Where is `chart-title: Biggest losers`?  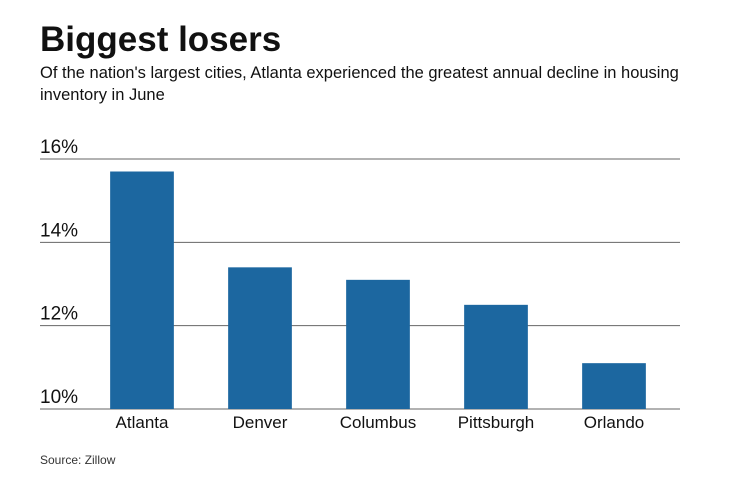 chart-title: Biggest losers is located at coordinates (161, 39).